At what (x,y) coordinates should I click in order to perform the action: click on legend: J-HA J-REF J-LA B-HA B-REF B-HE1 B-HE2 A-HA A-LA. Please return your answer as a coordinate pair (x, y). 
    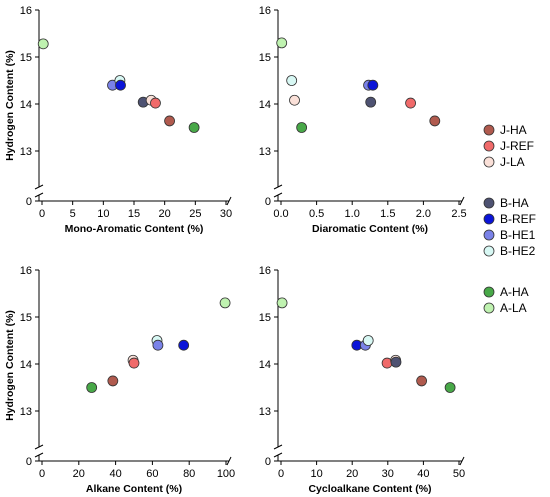
    Looking at the image, I should click on (509, 219).